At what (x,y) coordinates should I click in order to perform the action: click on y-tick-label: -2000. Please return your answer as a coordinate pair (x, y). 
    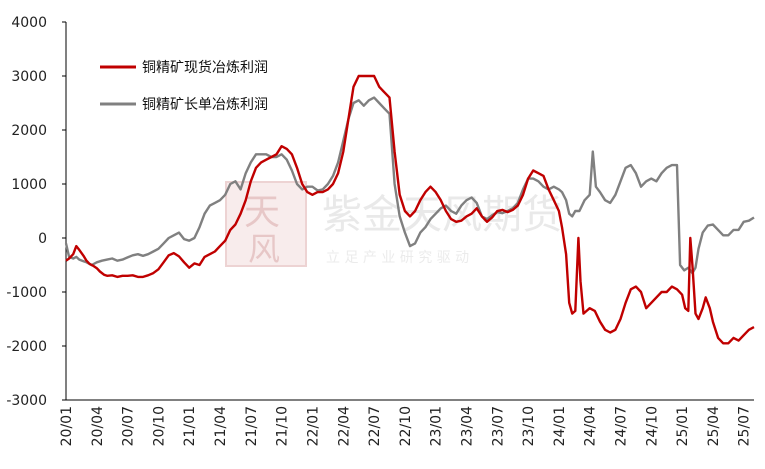
    Looking at the image, I should click on (26, 347).